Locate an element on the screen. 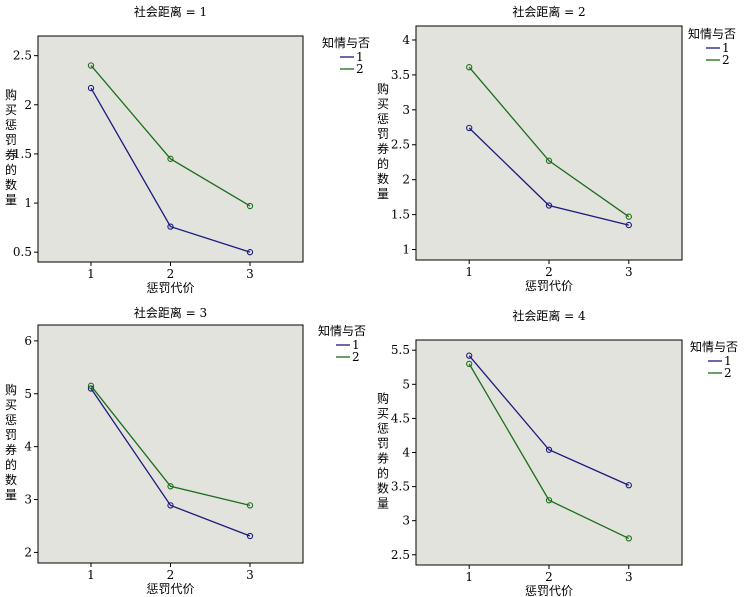 The image size is (745, 597). chart-title: 社会距离 = 1 is located at coordinates (170, 11).